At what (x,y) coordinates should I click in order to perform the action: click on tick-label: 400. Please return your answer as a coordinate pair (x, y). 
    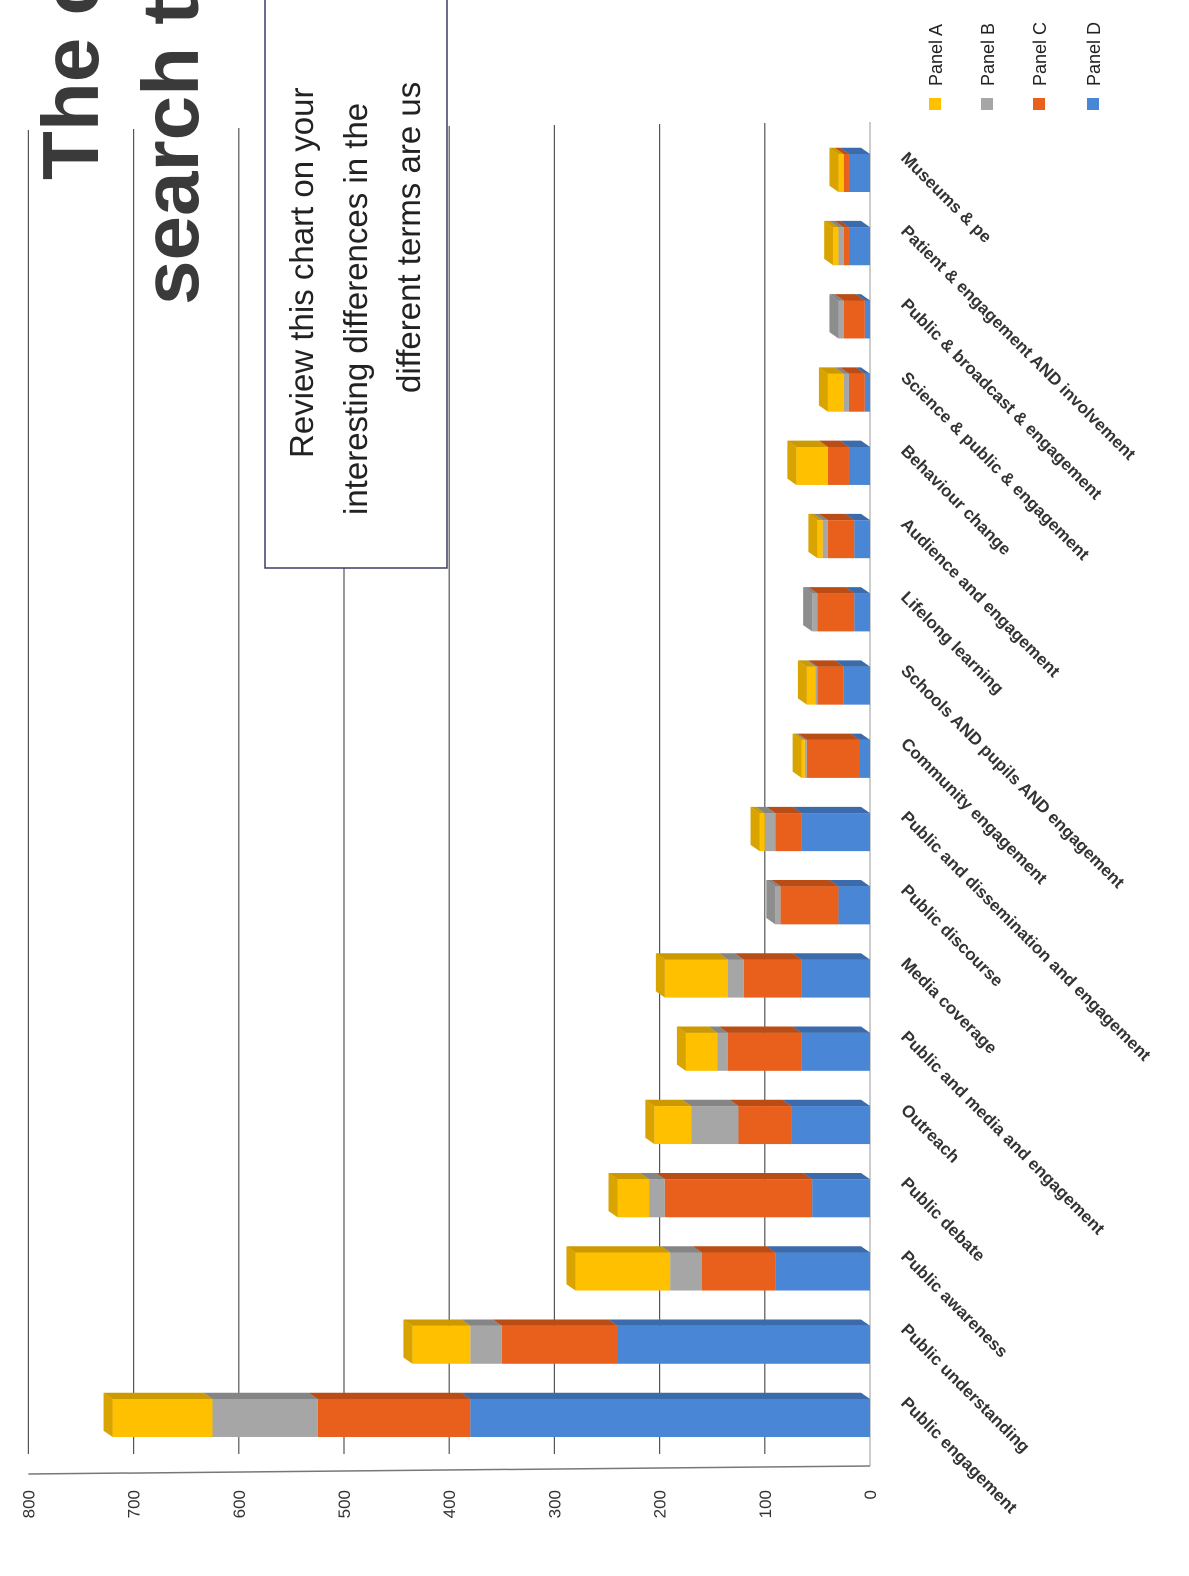
    Looking at the image, I should click on (449, 1504).